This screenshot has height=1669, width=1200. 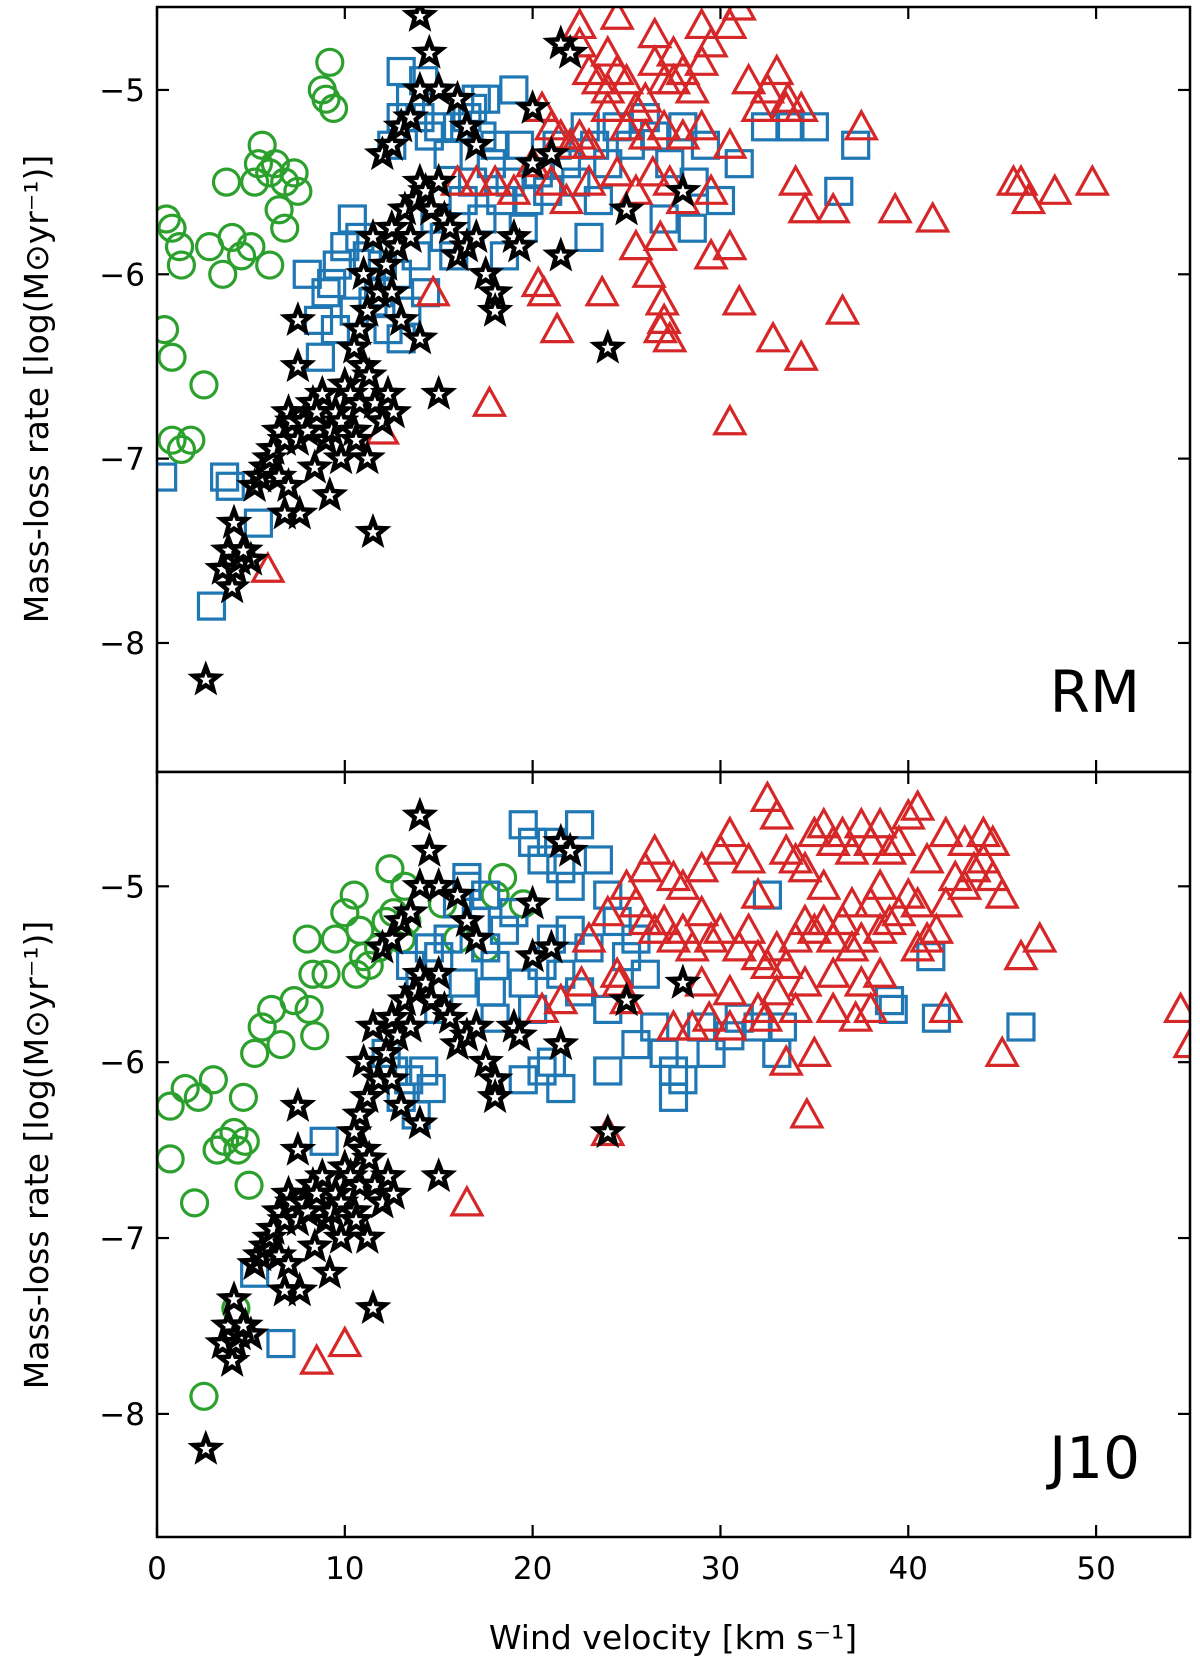 What do you see at coordinates (122, 887) in the screenshot?
I see `y-tick-label: −5` at bounding box center [122, 887].